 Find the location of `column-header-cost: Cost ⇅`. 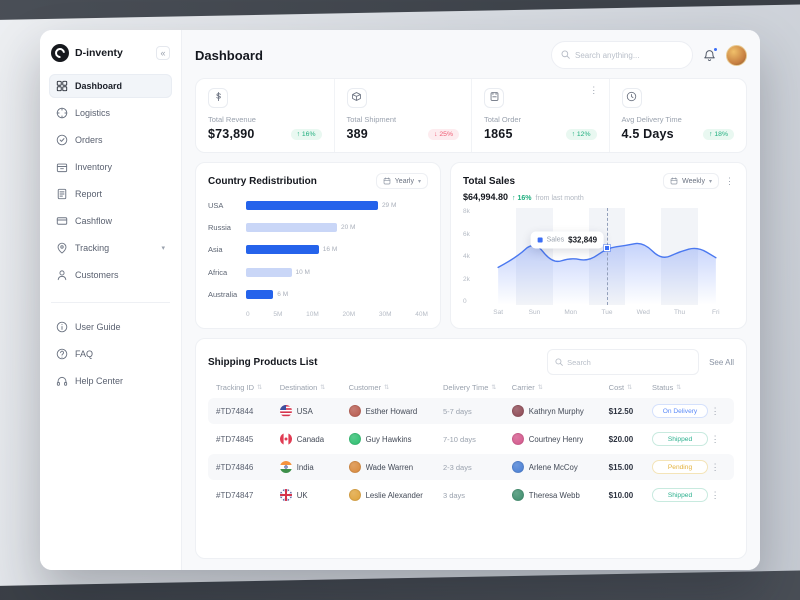

column-header-cost: Cost ⇅ is located at coordinates (630, 387).